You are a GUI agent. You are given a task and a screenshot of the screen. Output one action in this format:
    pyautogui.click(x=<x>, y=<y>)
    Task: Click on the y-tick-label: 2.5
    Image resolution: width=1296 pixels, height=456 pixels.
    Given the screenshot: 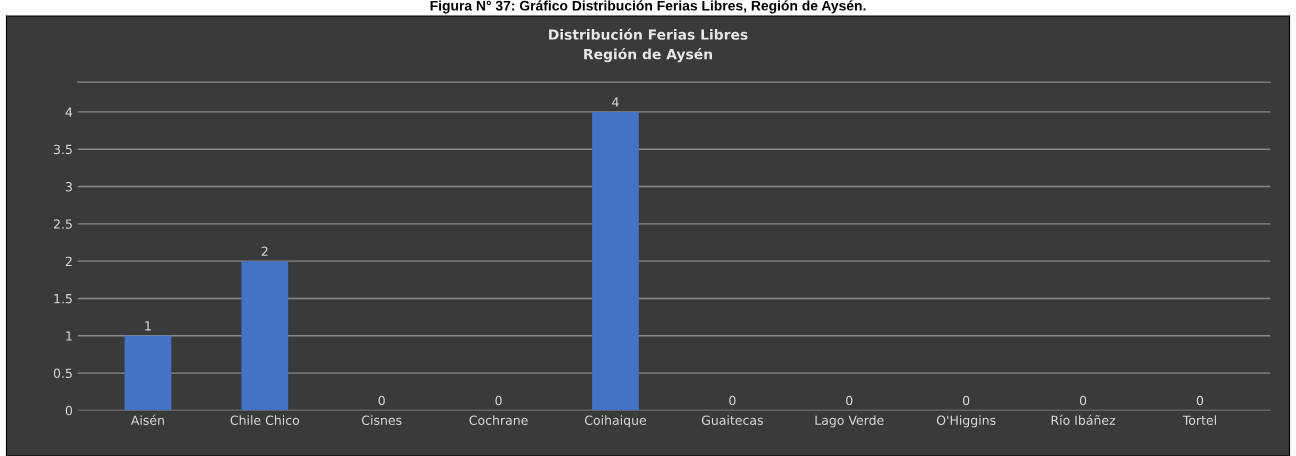 What is the action you would take?
    pyautogui.click(x=62, y=224)
    